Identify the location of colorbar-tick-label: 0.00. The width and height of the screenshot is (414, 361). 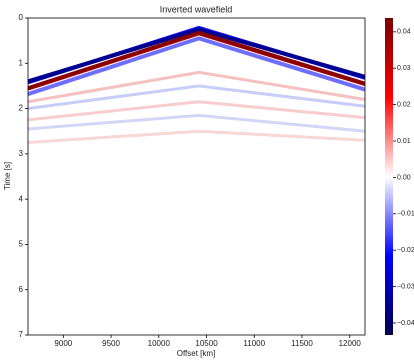
(404, 177).